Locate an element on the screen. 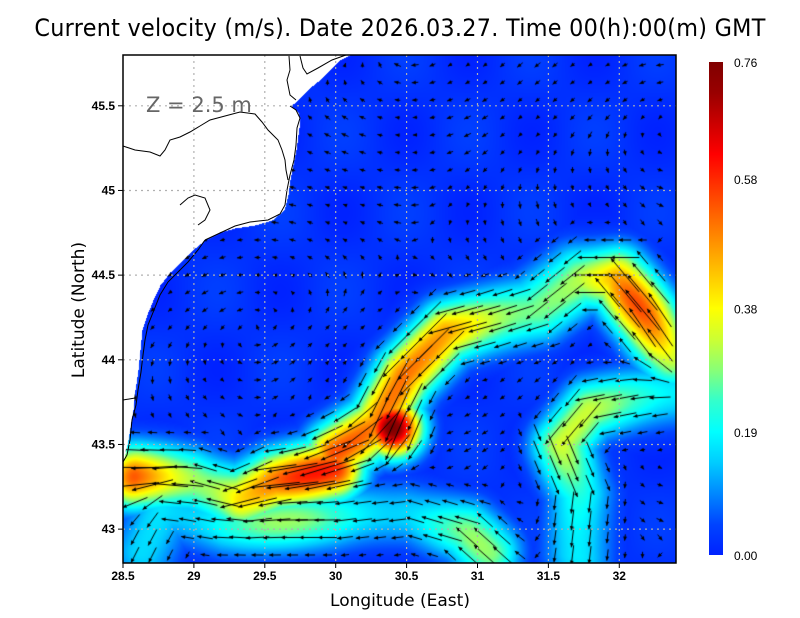 Image resolution: width=800 pixels, height=618 pixels. x-tick-label: 29.5 is located at coordinates (265, 576).